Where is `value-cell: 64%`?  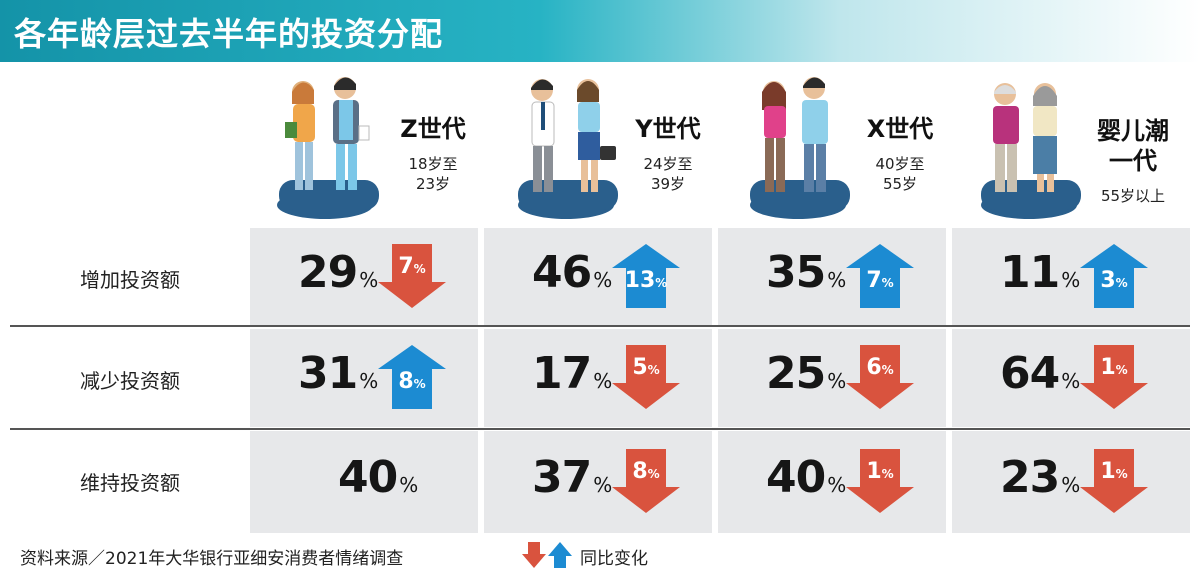 value-cell: 64% is located at coordinates (1040, 373).